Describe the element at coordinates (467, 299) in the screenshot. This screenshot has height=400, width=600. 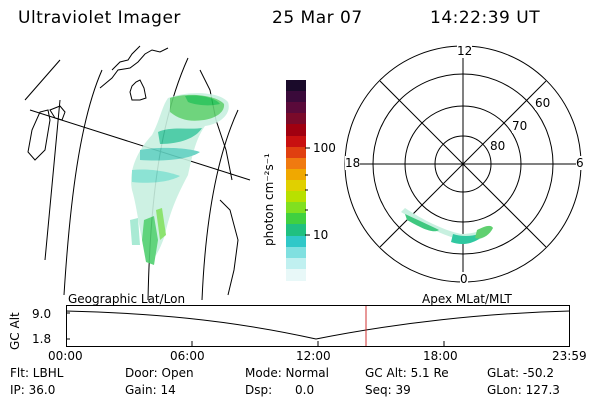
I see `apex-label: Apex MLat/MLT` at that location.